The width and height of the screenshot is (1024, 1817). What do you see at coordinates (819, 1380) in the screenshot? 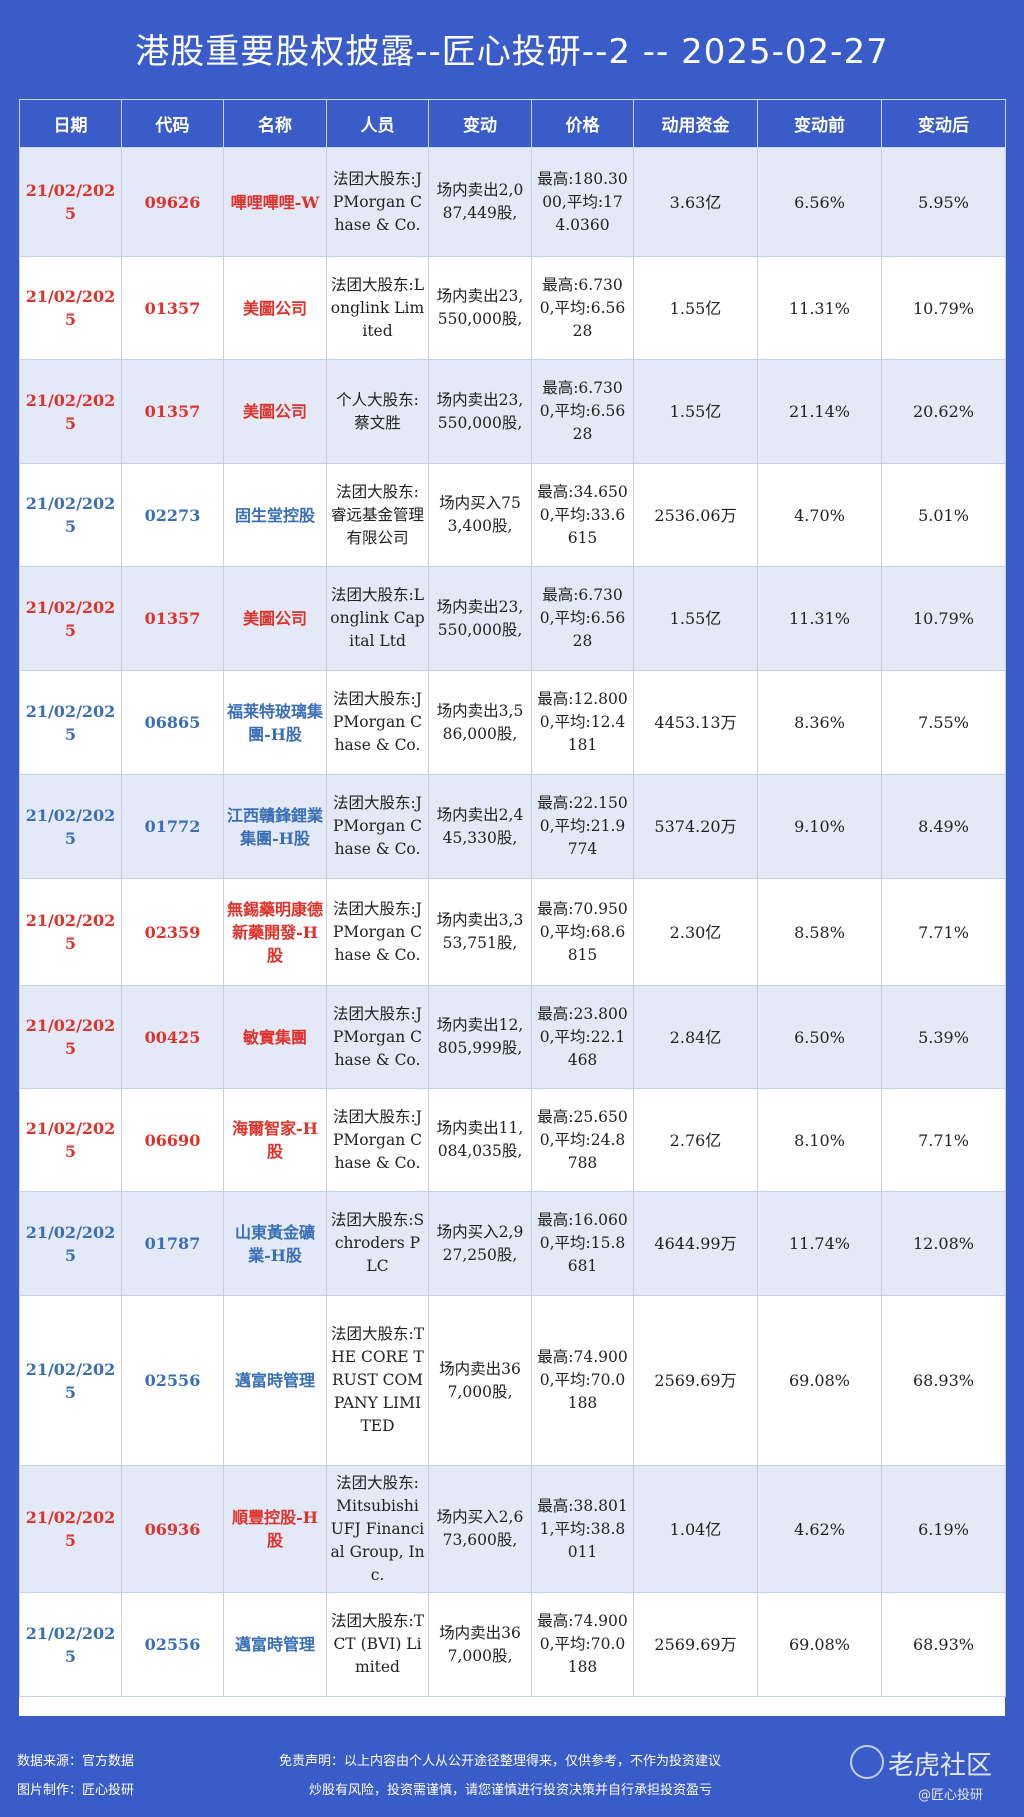
I see `cell-before: 69.08%` at bounding box center [819, 1380].